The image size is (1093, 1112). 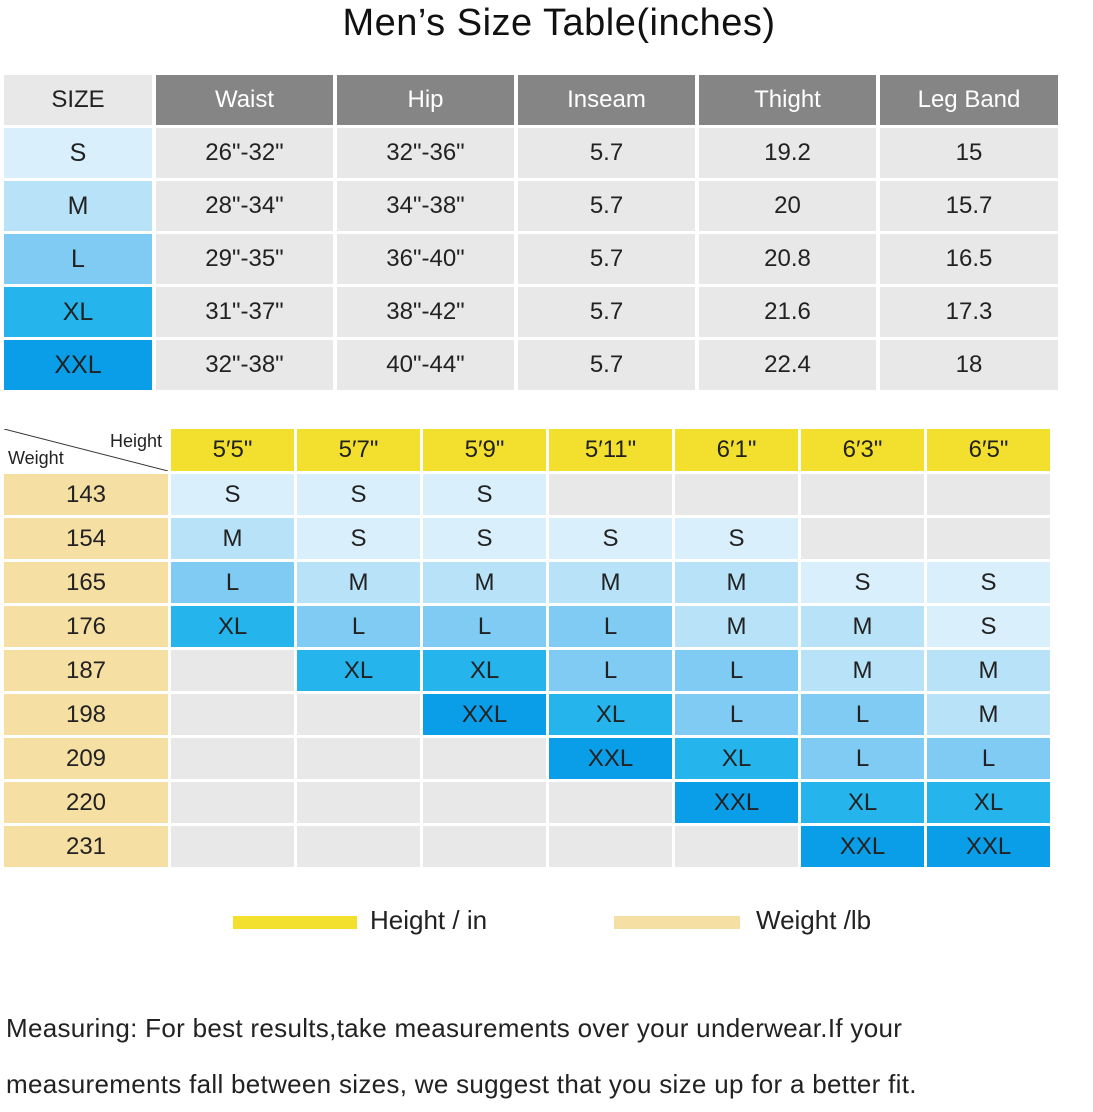 What do you see at coordinates (86, 714) in the screenshot?
I see `weight-row-header: 198` at bounding box center [86, 714].